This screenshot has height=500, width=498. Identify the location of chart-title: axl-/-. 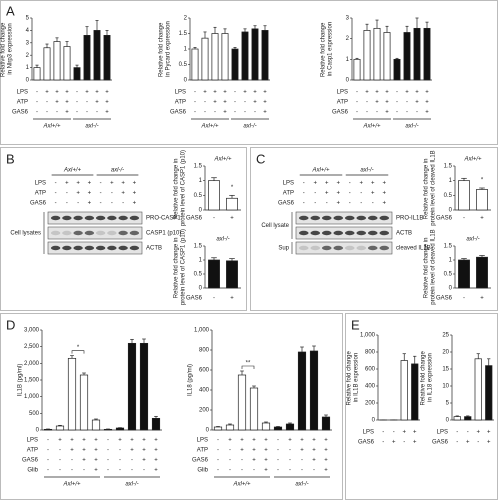
(472, 240).